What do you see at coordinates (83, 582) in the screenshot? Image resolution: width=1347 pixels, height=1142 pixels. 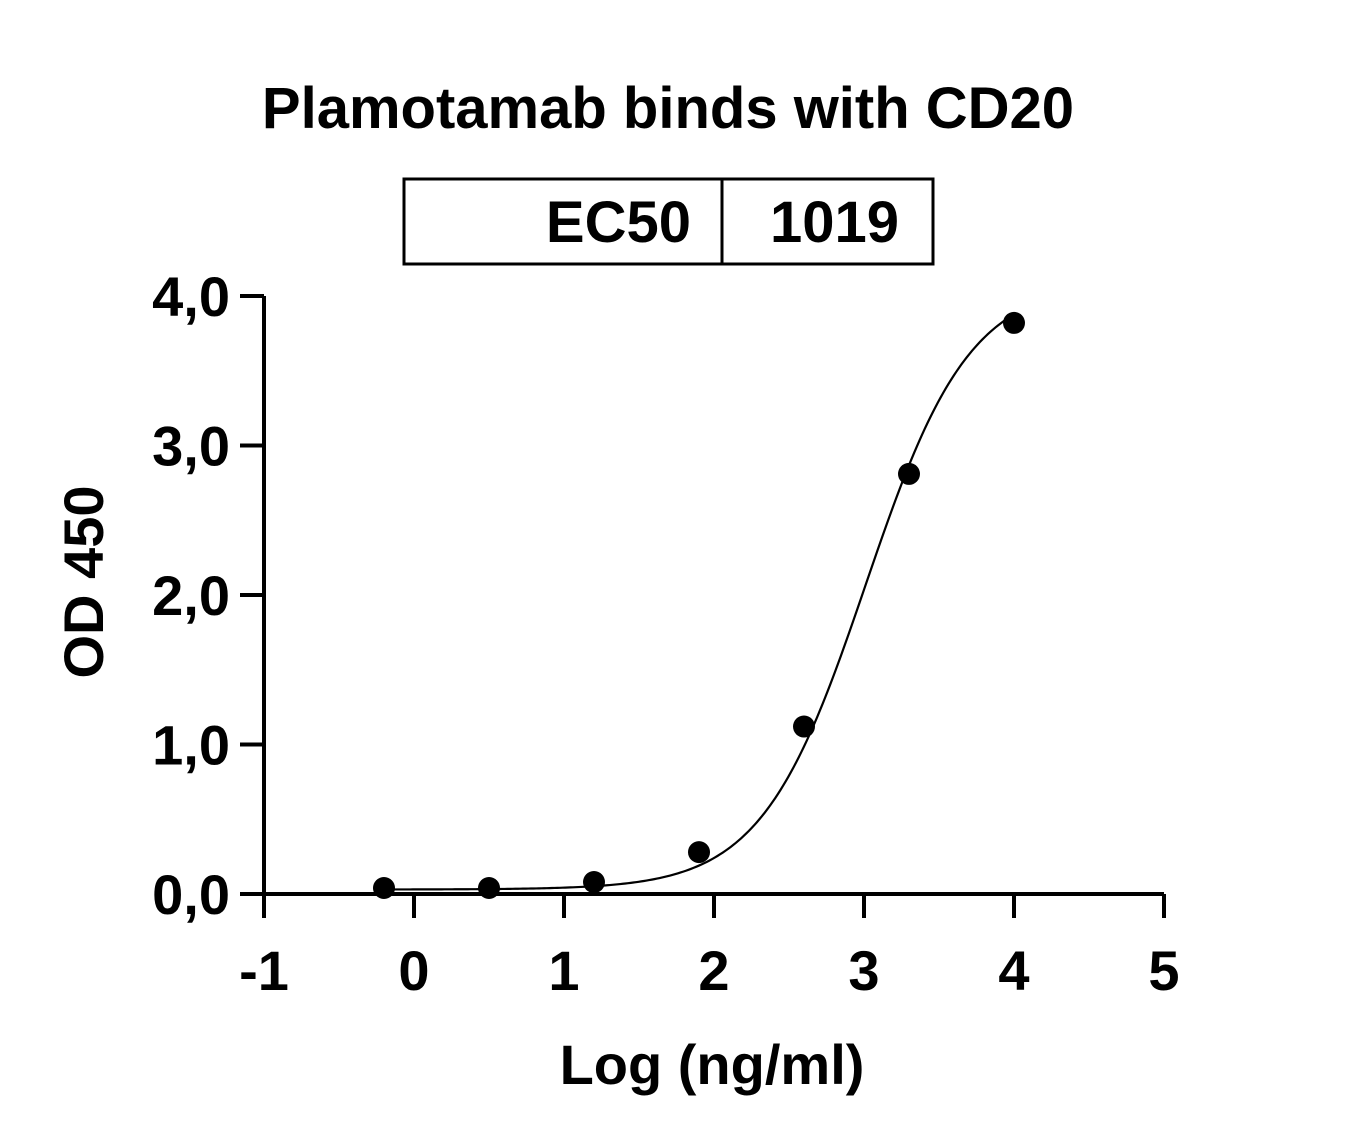 I see `y-axis-label: OD 450` at bounding box center [83, 582].